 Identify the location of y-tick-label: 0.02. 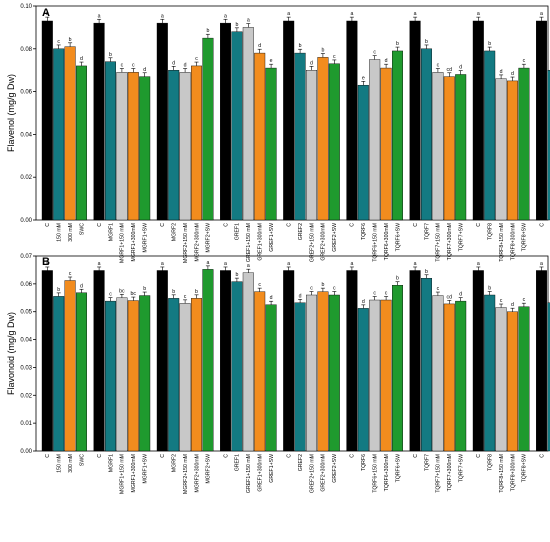
(26, 396).